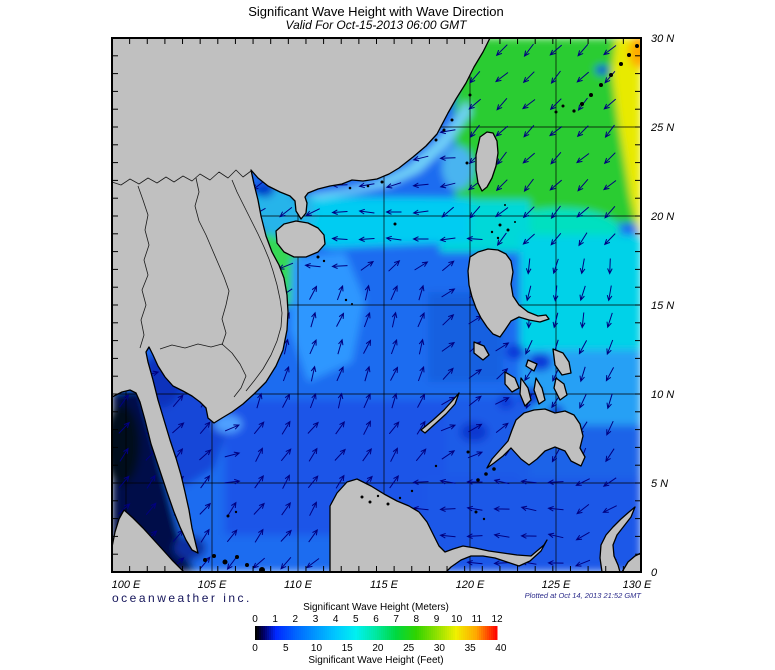 This screenshot has height=670, width=775. I want to click on legend-colorbar, so click(376, 633).